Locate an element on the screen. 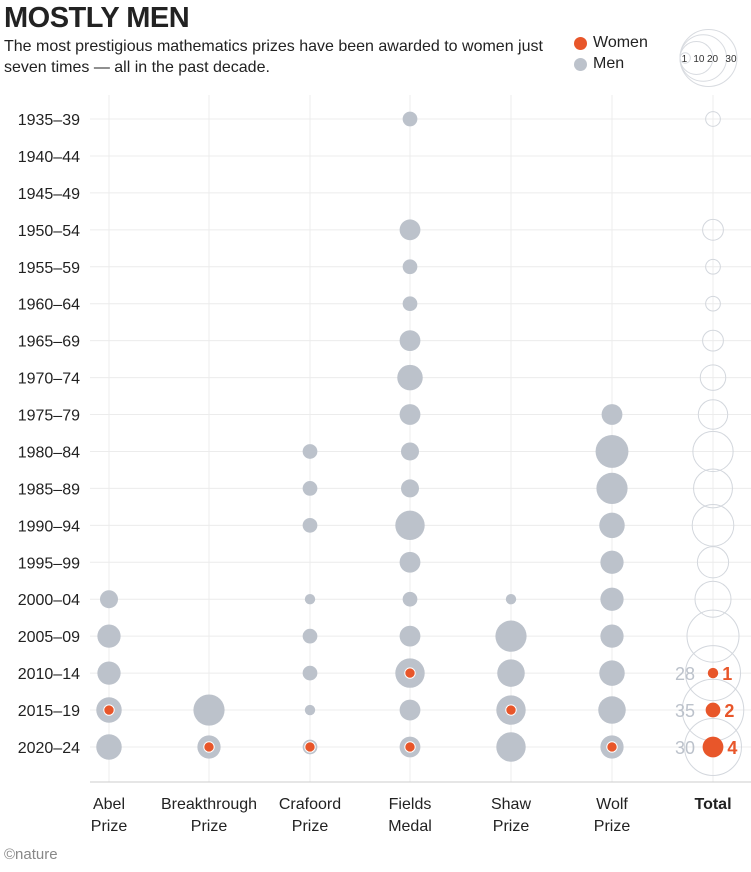 This screenshot has width=751, height=872. row-label-2010–14: 2010–14 is located at coordinates (49, 674).